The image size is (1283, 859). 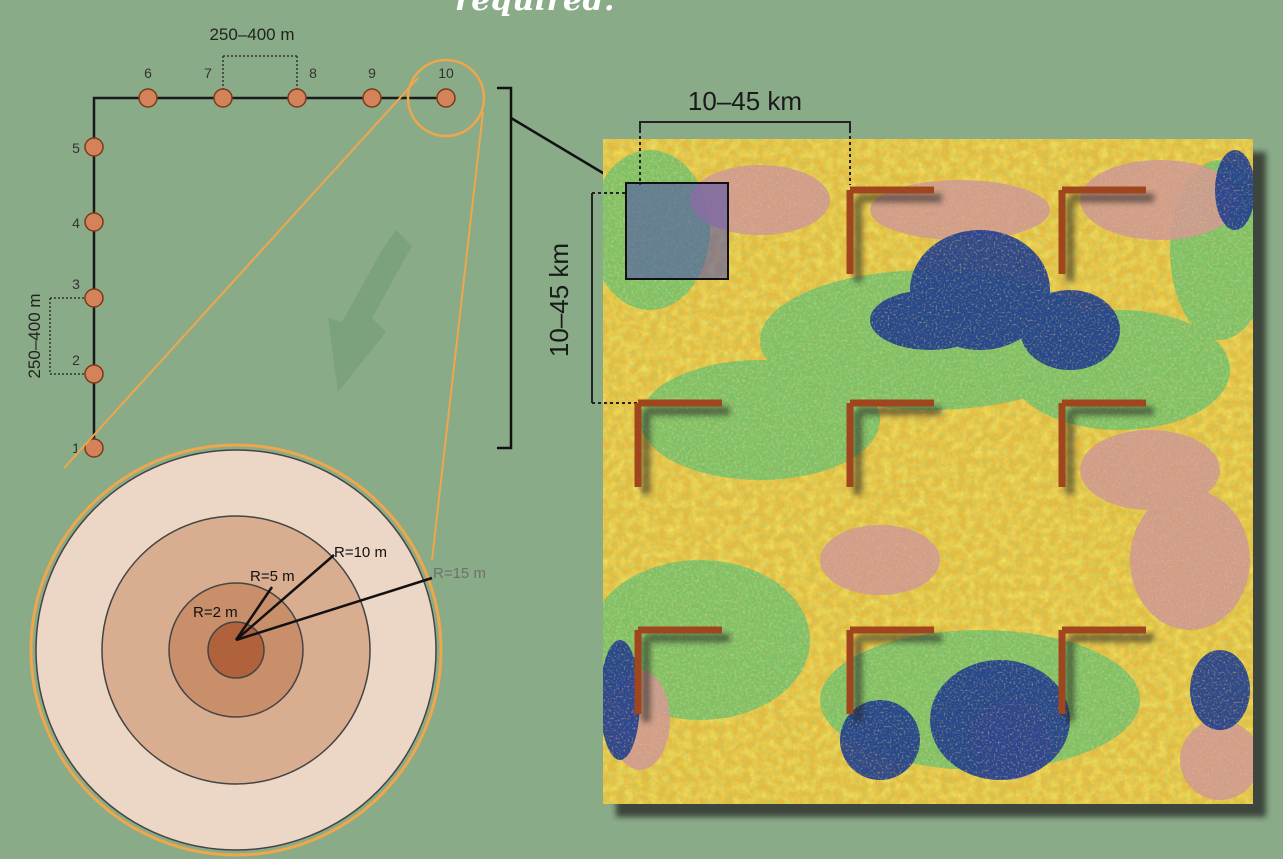 What do you see at coordinates (446, 73) in the screenshot?
I see `plot-number-10: 10` at bounding box center [446, 73].